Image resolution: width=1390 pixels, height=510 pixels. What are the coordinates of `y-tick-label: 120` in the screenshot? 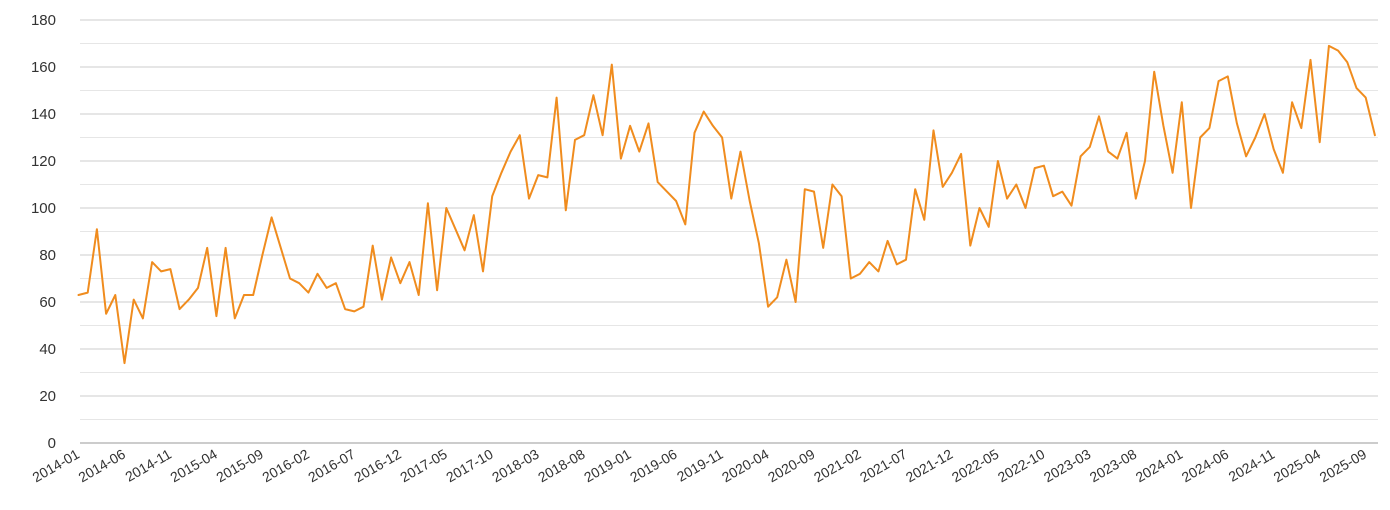 It's located at (43, 161).